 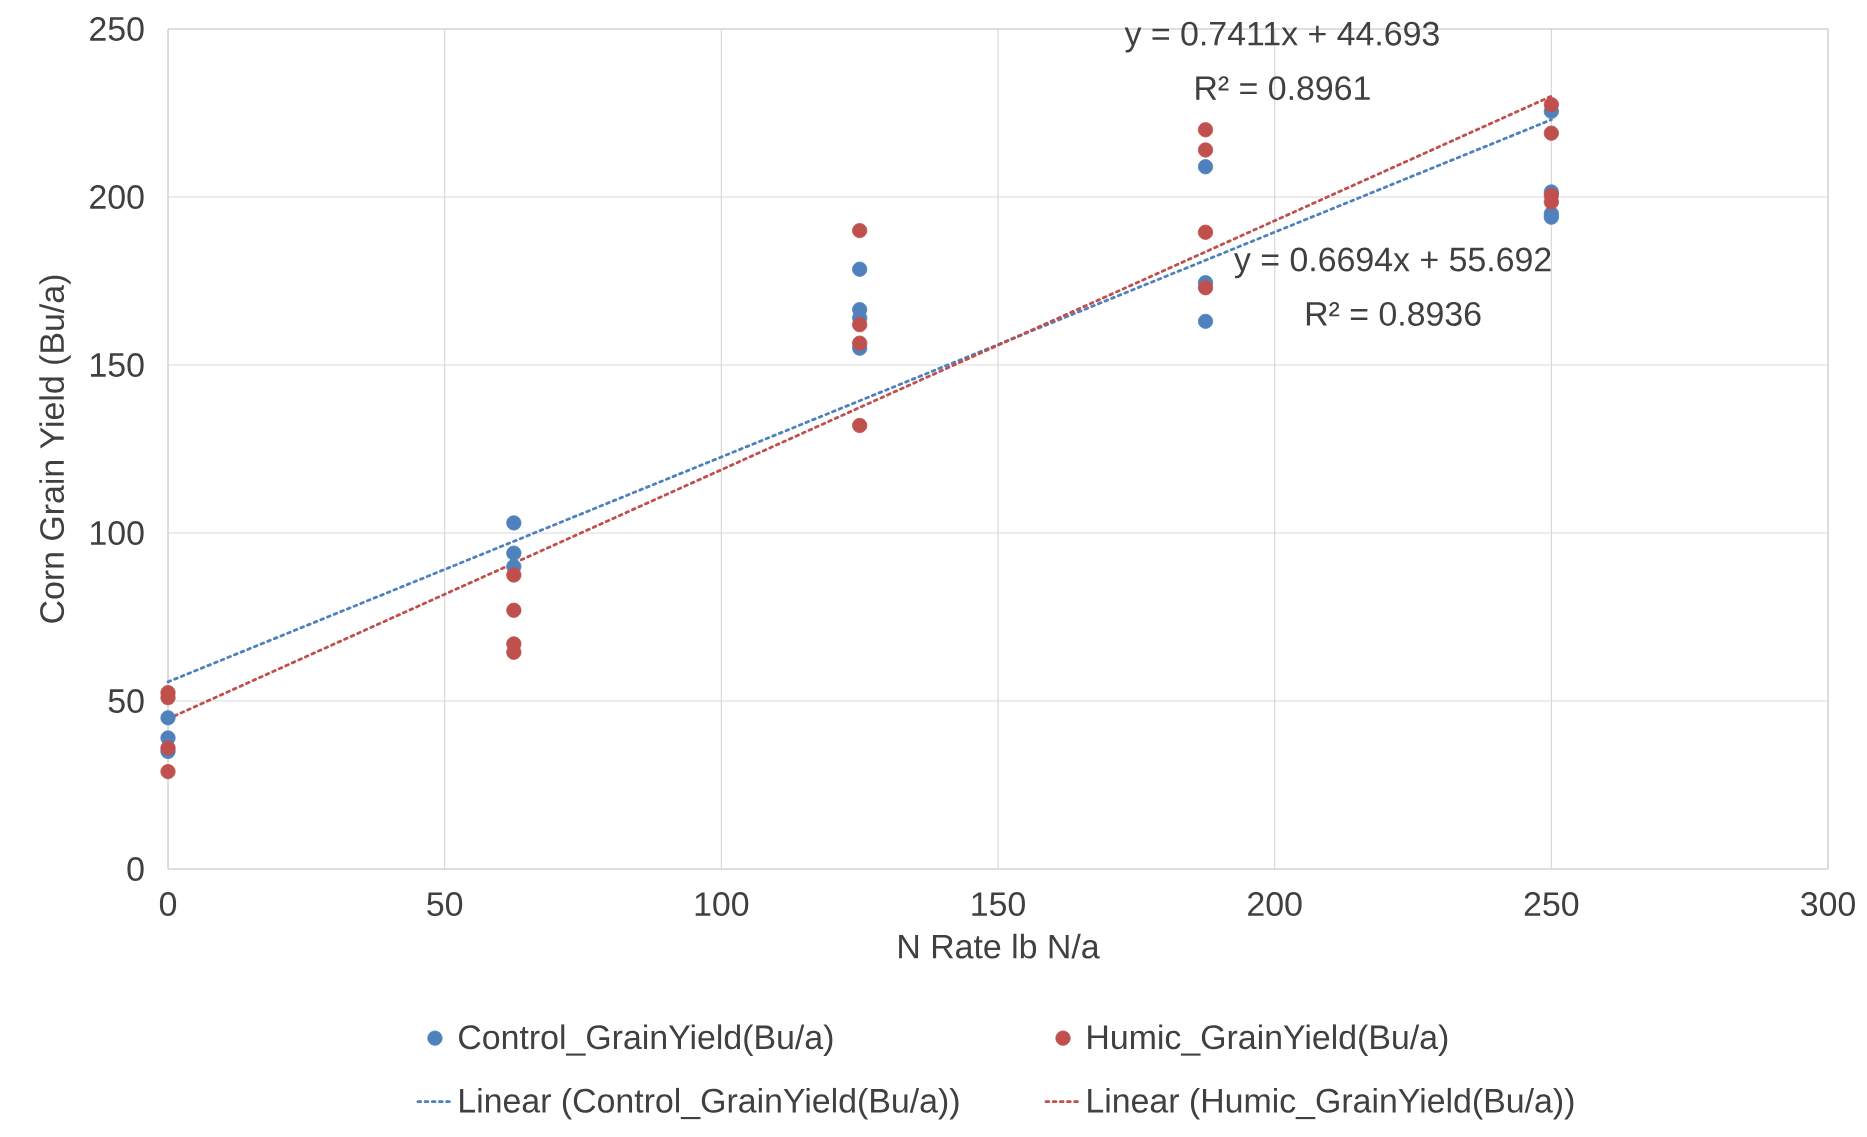 I want to click on x-tick-label: 150, so click(x=998, y=904).